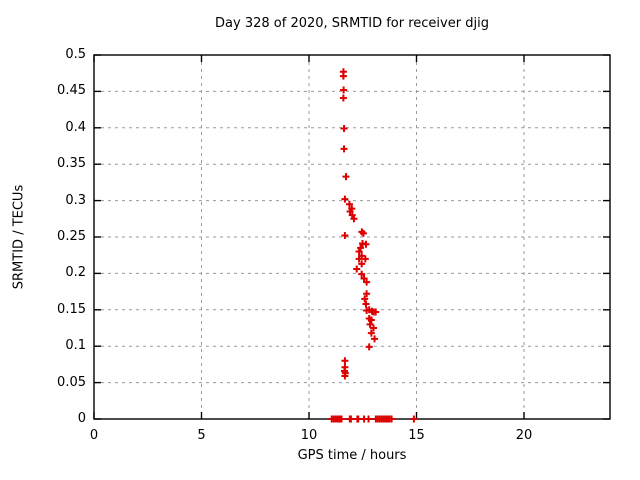 This screenshot has height=480, width=640. I want to click on y-tick-label: 0.4, so click(75, 127).